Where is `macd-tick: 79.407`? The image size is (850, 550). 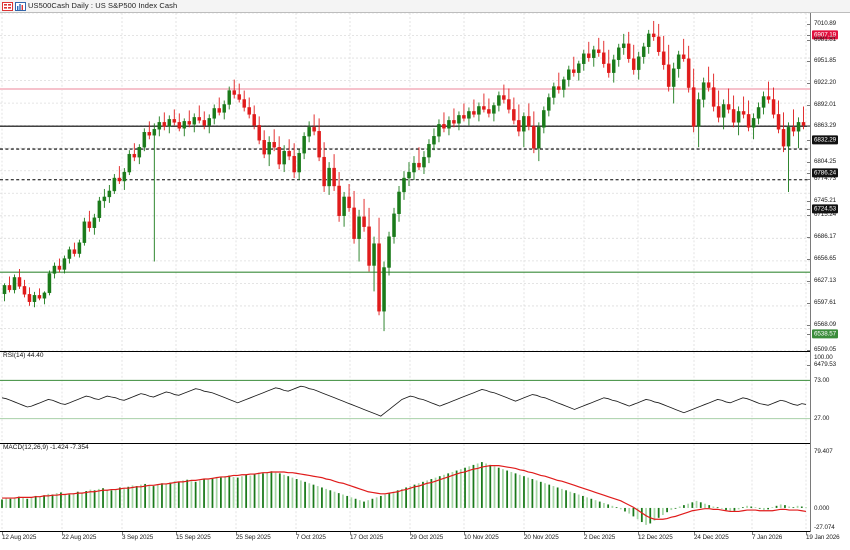
macd-tick: 79.407 is located at coordinates (823, 451).